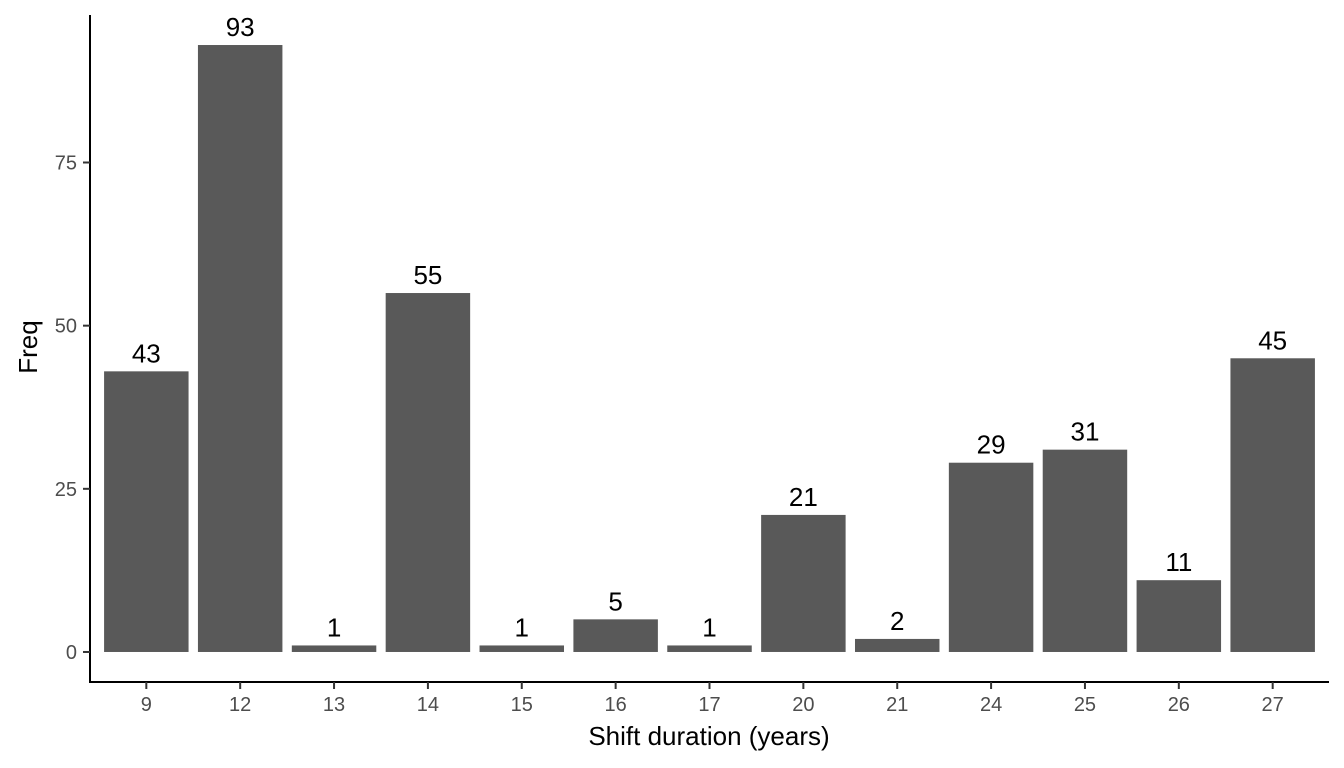 Image resolution: width=1344 pixels, height=768 pixels. Describe the element at coordinates (66, 327) in the screenshot. I see `y-tick-label-50: 50` at that location.